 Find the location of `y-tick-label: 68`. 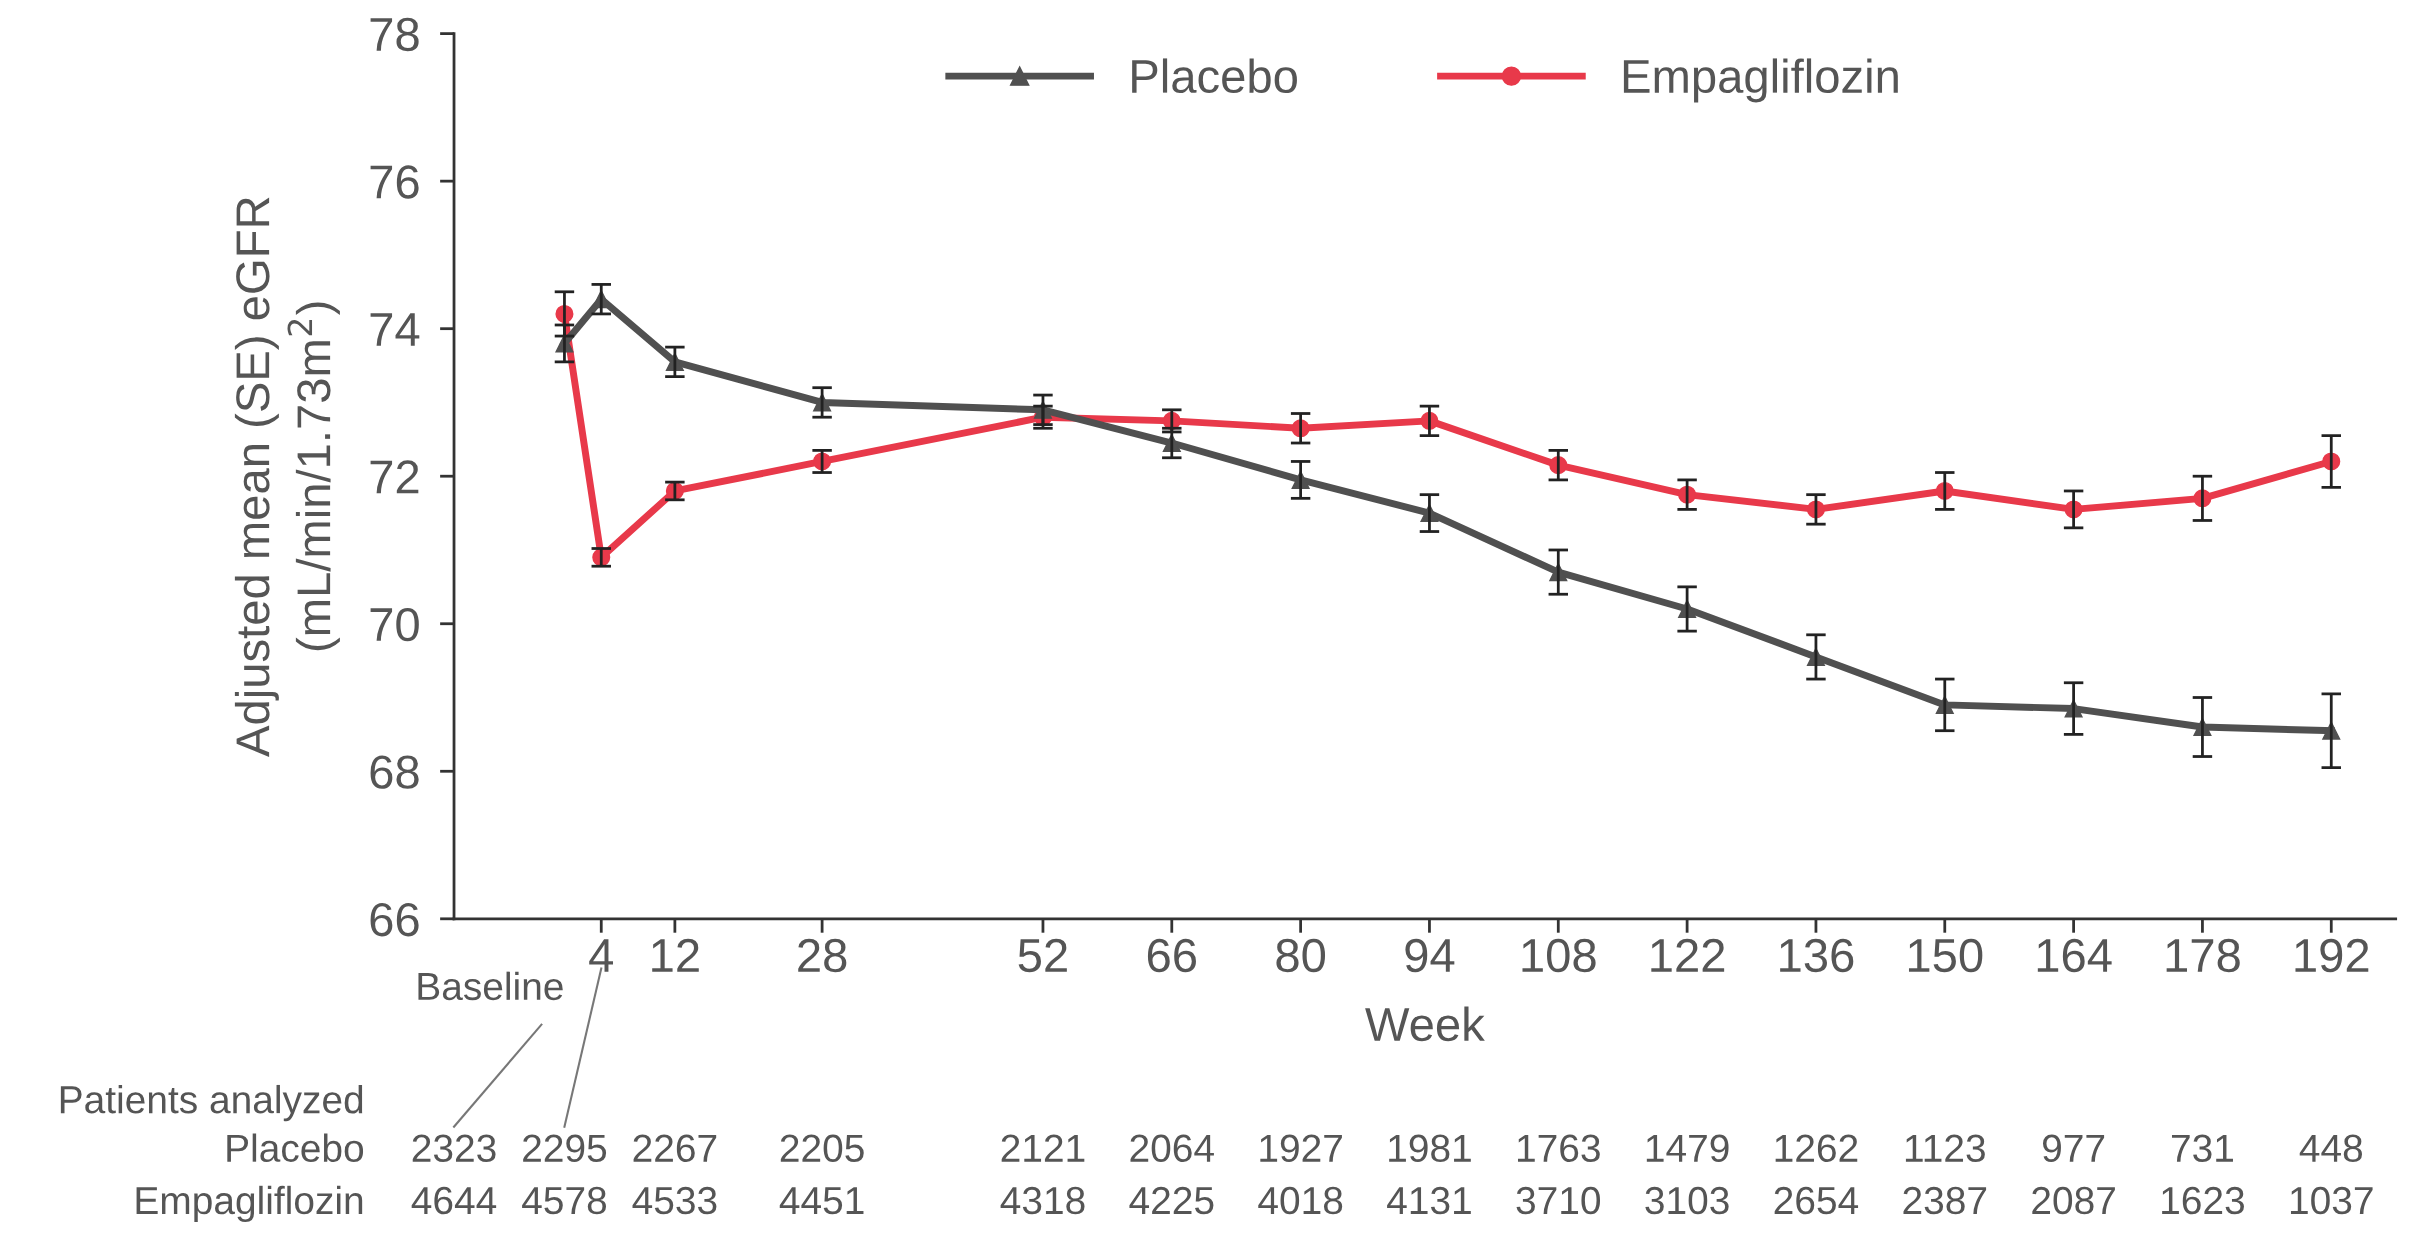

y-tick-label: 68 is located at coordinates (394, 772).